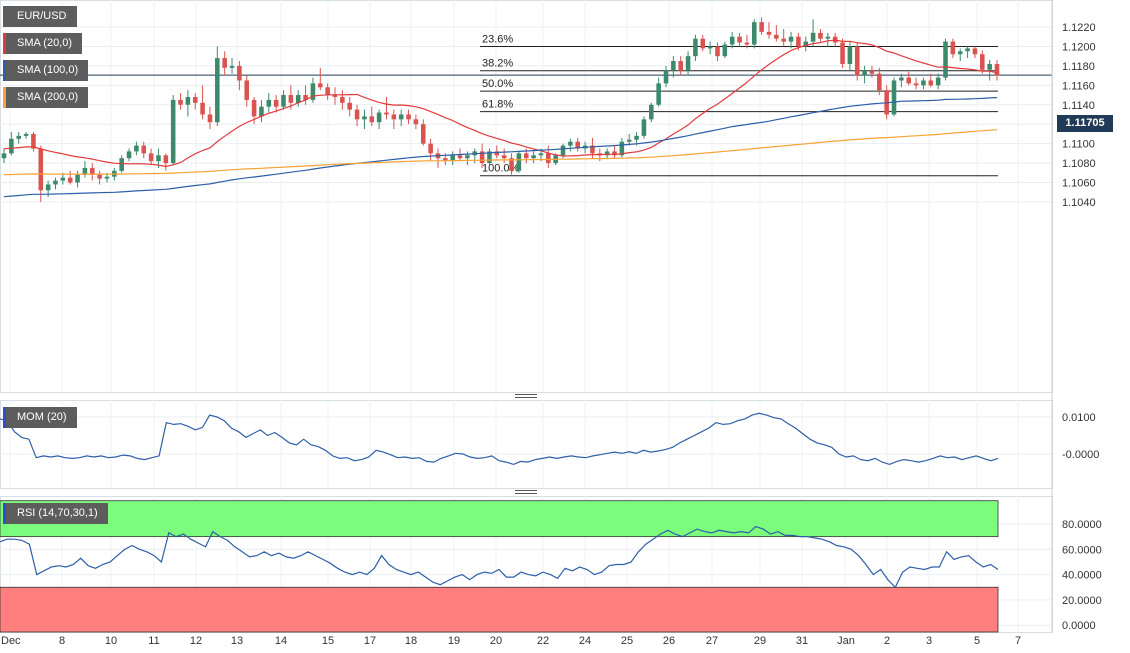 Image resolution: width=1130 pixels, height=653 pixels. Describe the element at coordinates (802, 641) in the screenshot. I see `x-tick-label: 31` at that location.